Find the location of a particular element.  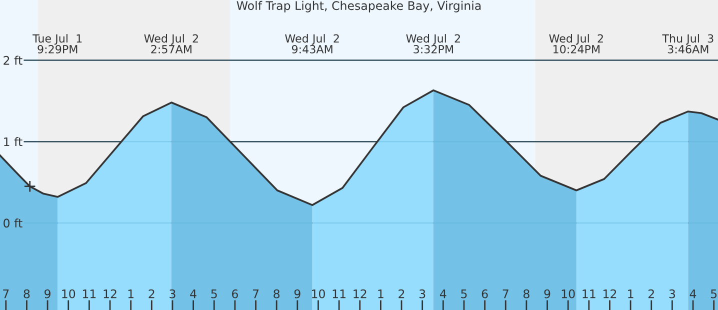

chart-title: Wolf Trap Light, Chesapeake Bay, Virginia is located at coordinates (358, 6).